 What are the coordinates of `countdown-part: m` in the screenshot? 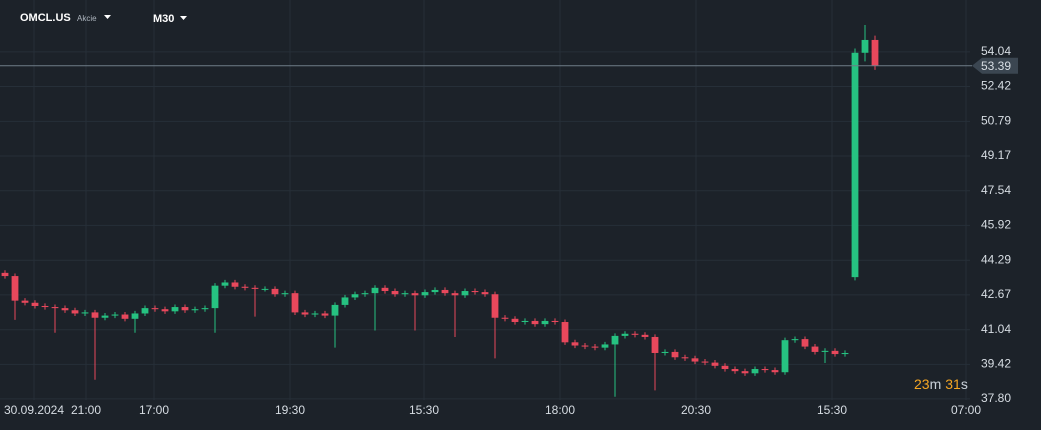 It's located at (936, 384).